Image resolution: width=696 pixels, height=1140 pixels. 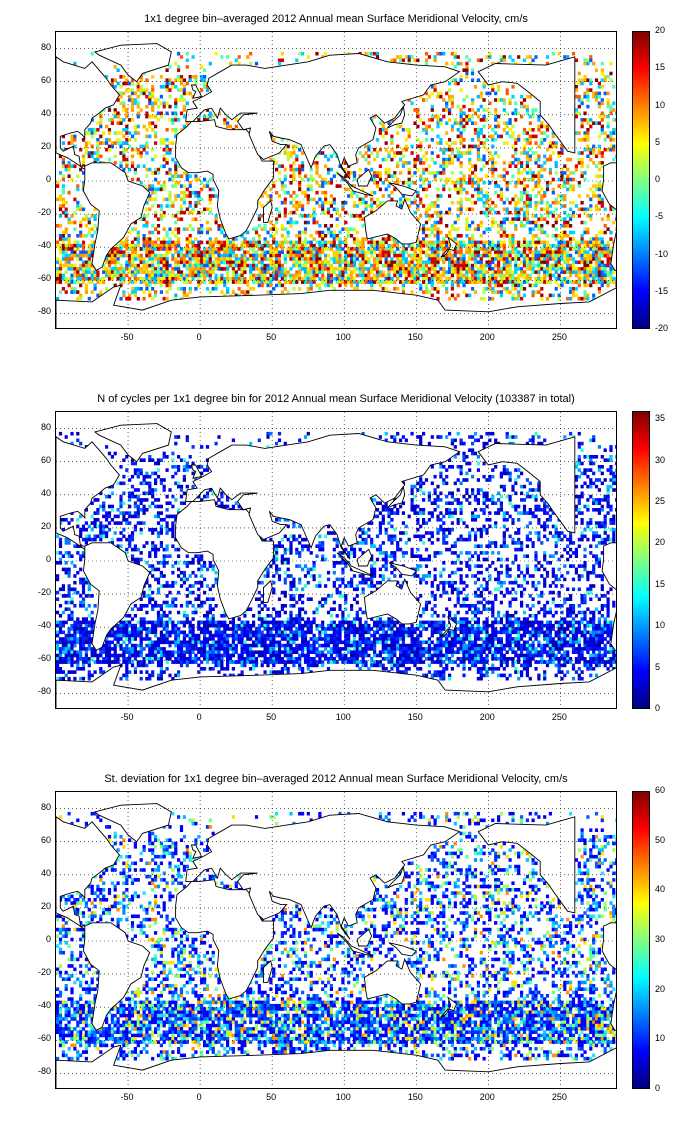 I want to click on colorbar-tick-label: 40, so click(x=660, y=889).